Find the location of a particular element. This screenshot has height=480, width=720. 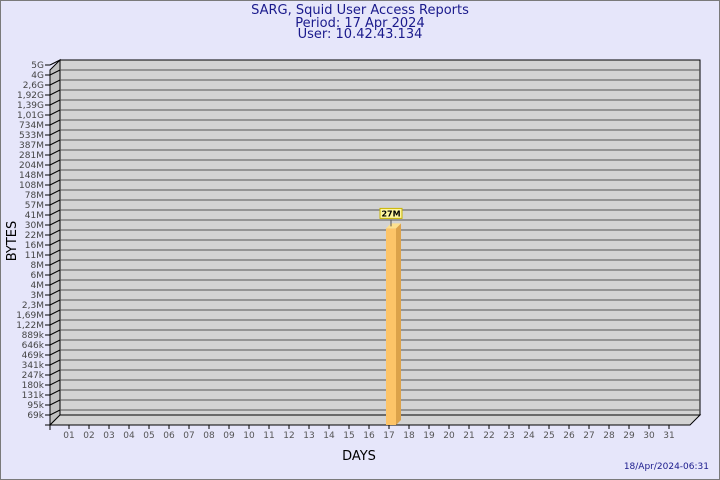

x-tick-label: 27 is located at coordinates (588, 436).